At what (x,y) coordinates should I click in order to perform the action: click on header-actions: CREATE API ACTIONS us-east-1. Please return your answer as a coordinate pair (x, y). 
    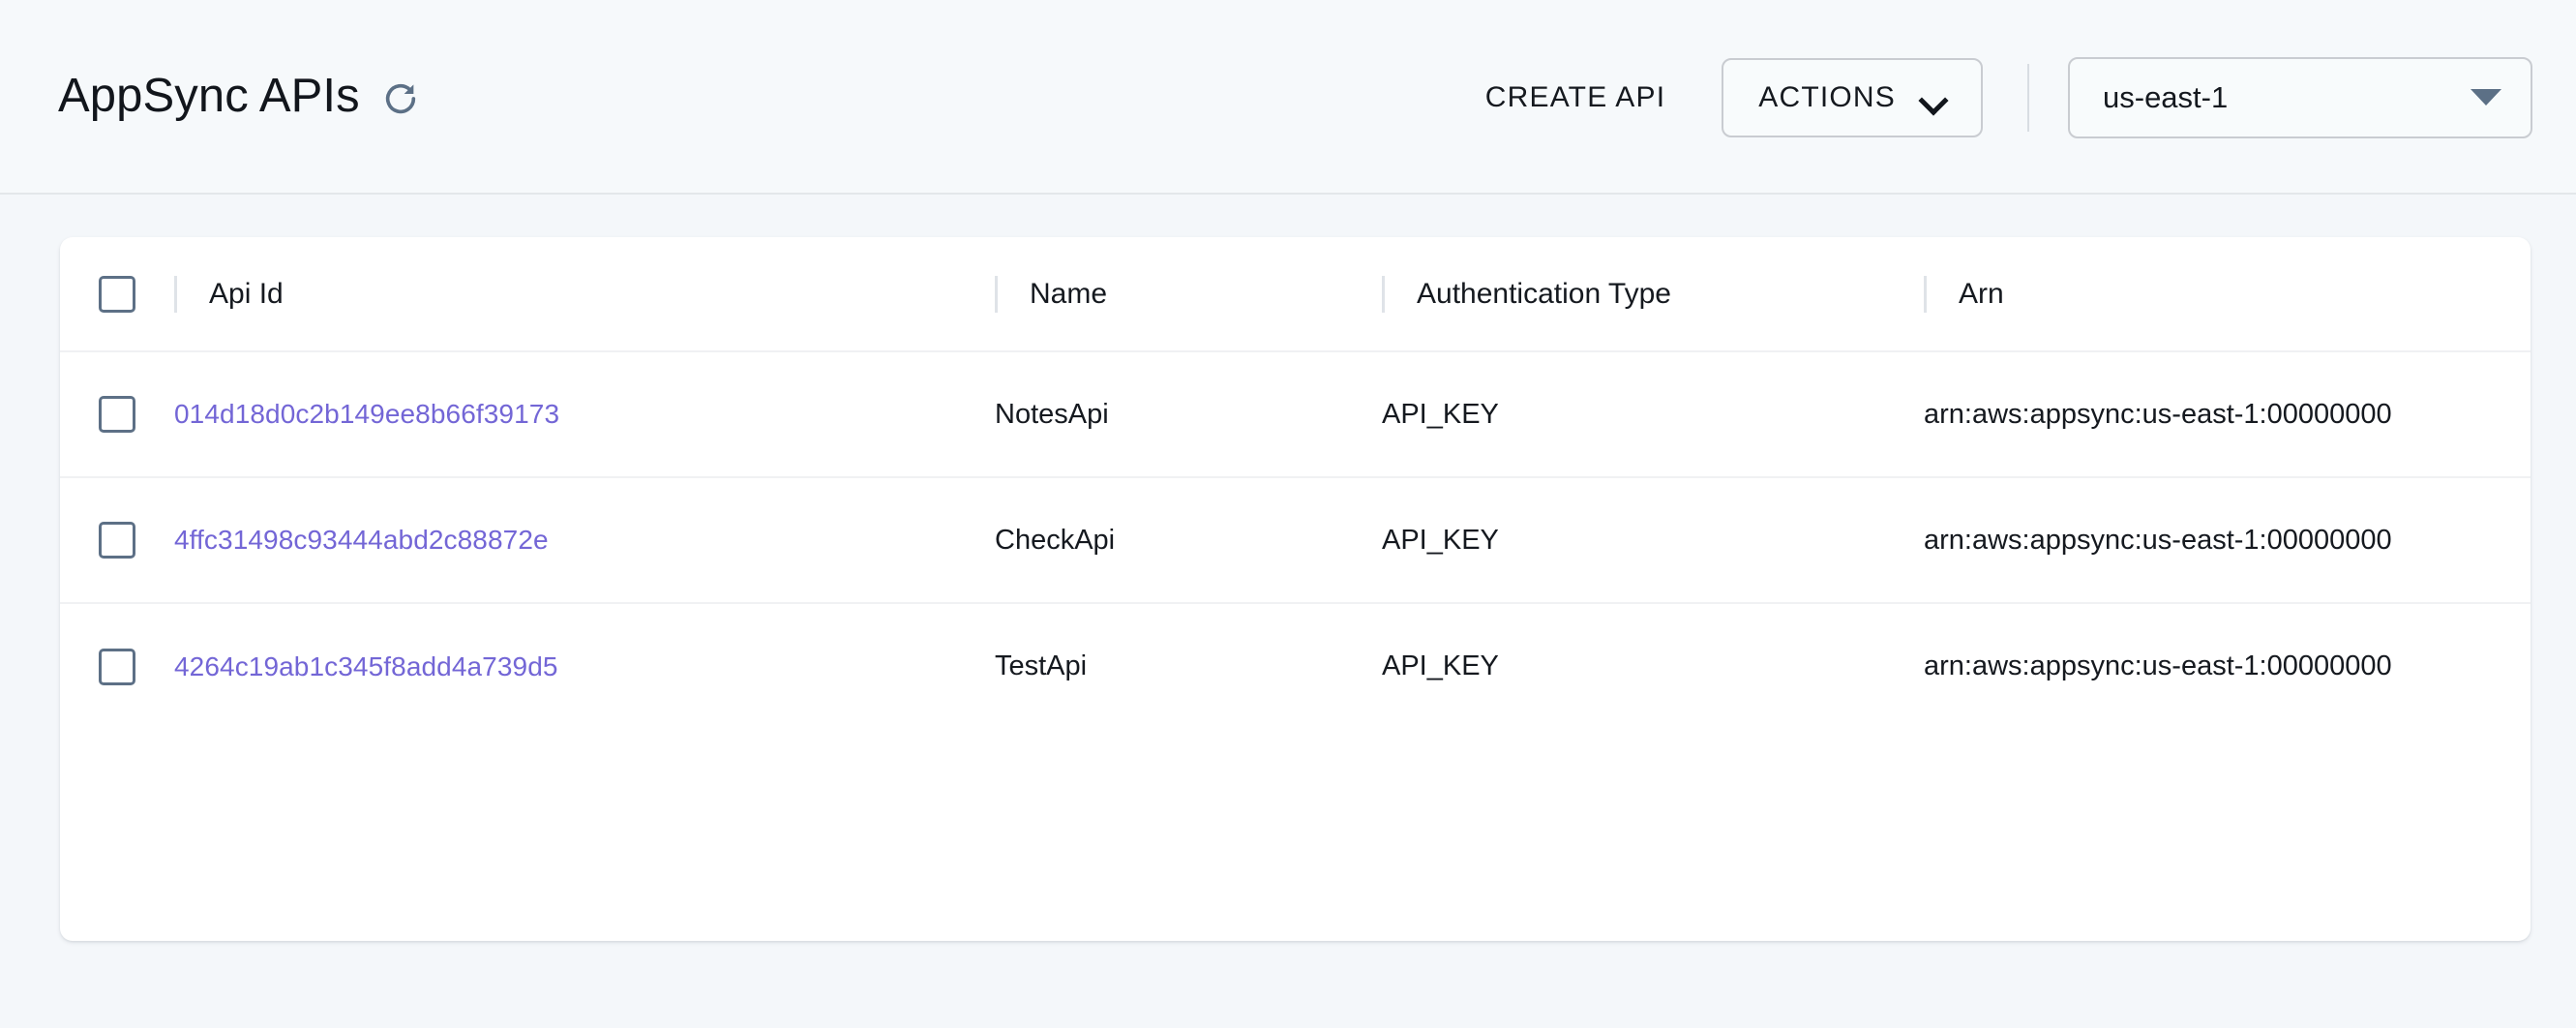
    Looking at the image, I should click on (2028, 97).